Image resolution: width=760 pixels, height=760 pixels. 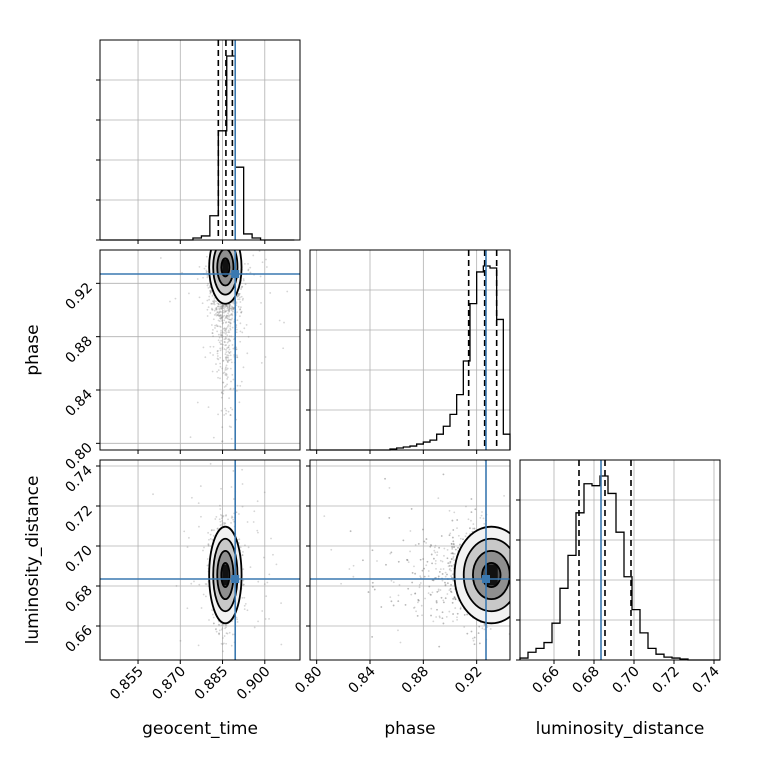 I want to click on contour-line, so click(x=225, y=575).